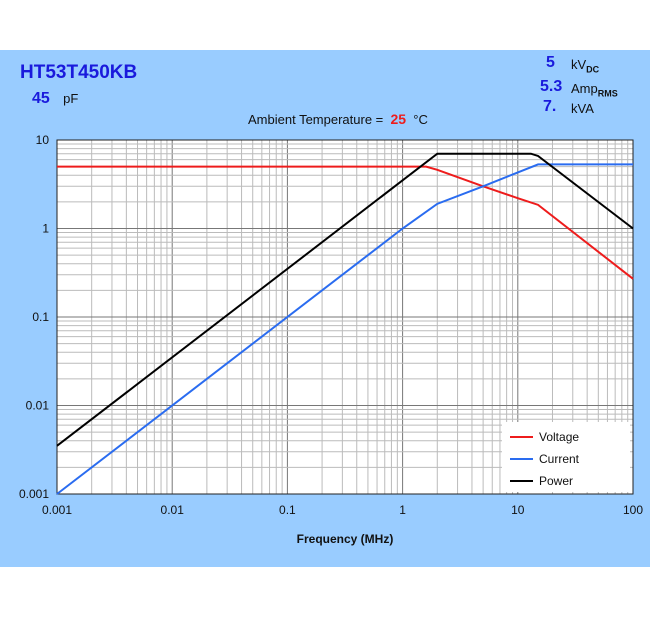  What do you see at coordinates (633, 510) in the screenshot?
I see `x-tick-label: 100` at bounding box center [633, 510].